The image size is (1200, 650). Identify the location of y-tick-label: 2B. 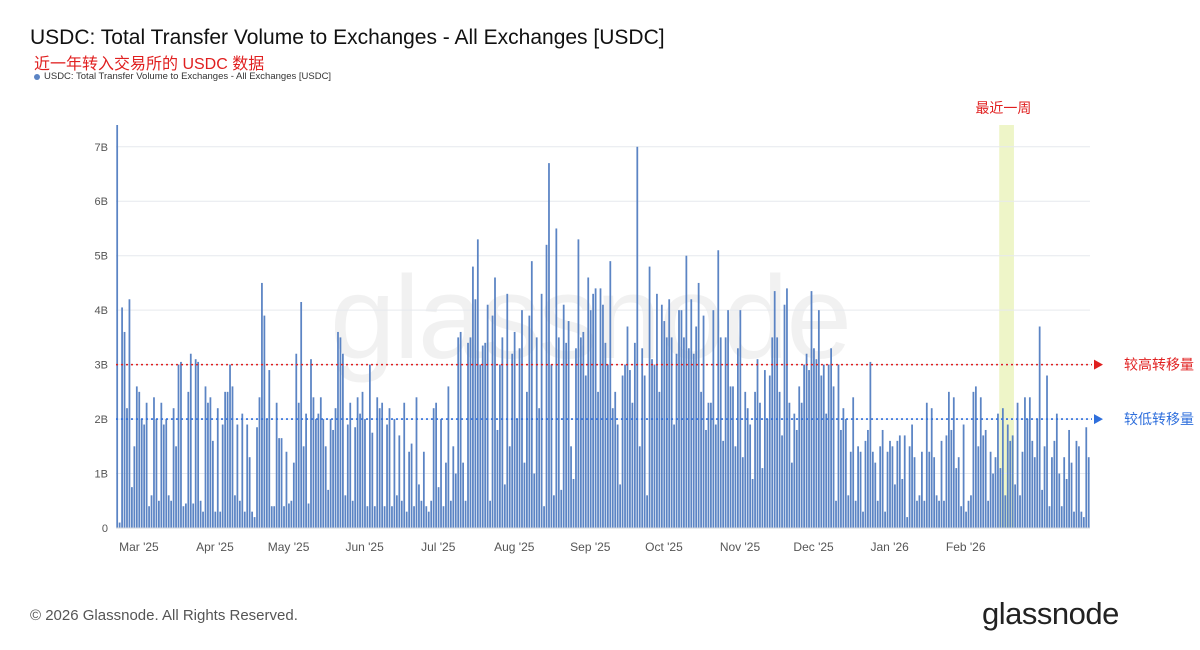
(101, 420).